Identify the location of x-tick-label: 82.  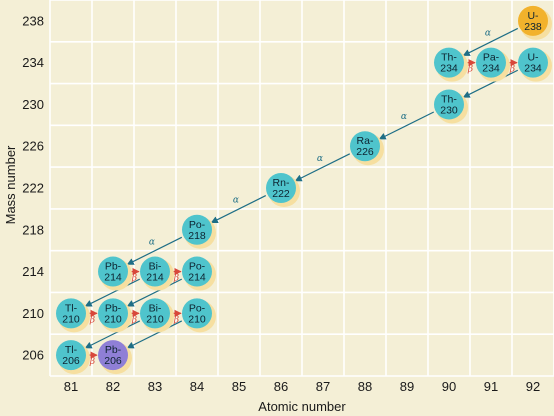
(113, 386).